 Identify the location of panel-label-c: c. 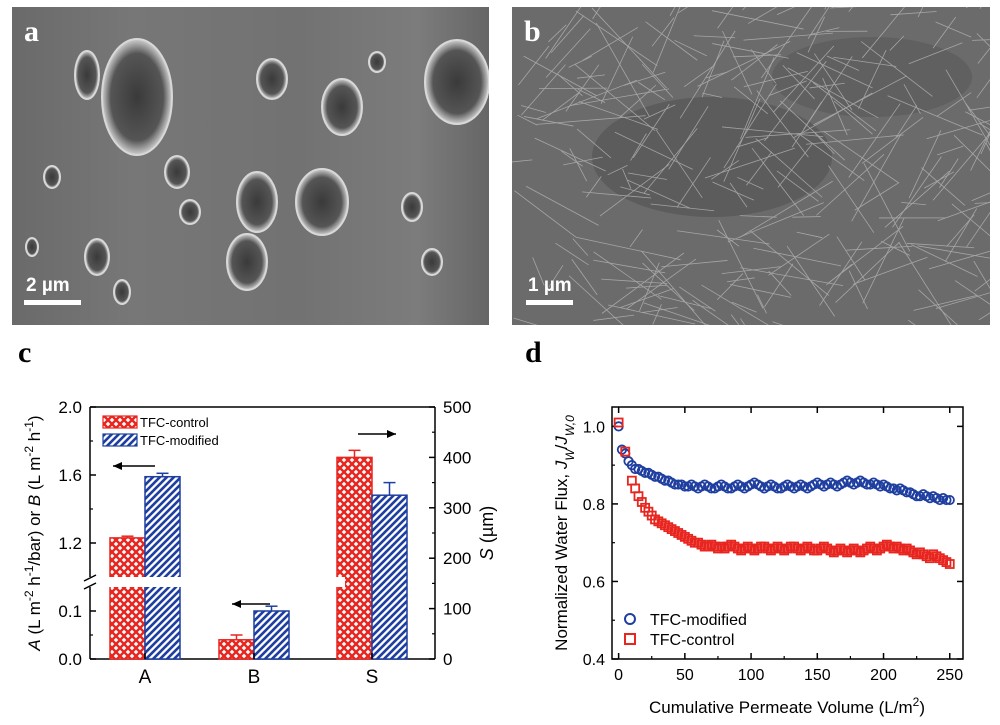
(25, 352).